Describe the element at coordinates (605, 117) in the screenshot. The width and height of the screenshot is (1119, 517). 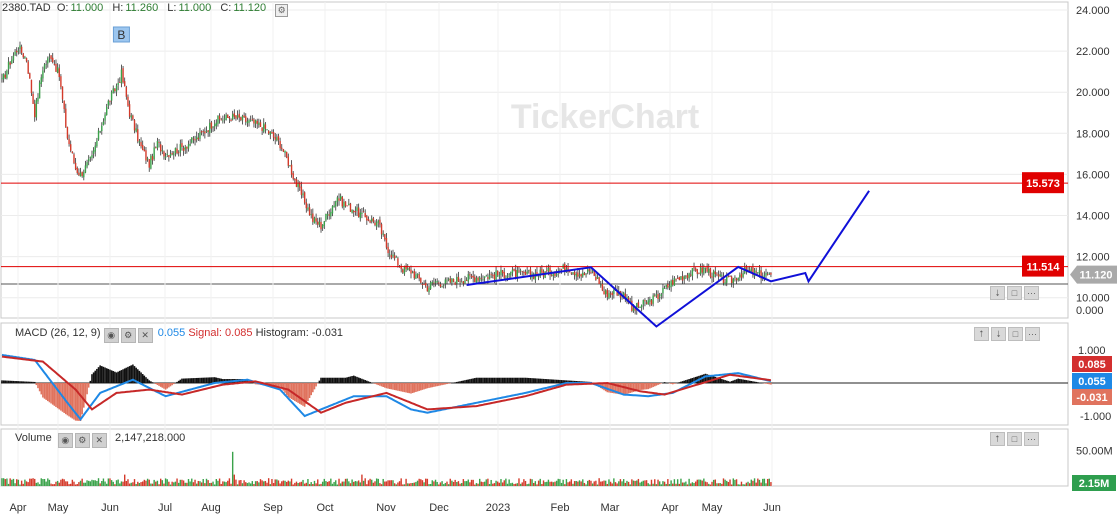
I see `watermark: TickerChart` at that location.